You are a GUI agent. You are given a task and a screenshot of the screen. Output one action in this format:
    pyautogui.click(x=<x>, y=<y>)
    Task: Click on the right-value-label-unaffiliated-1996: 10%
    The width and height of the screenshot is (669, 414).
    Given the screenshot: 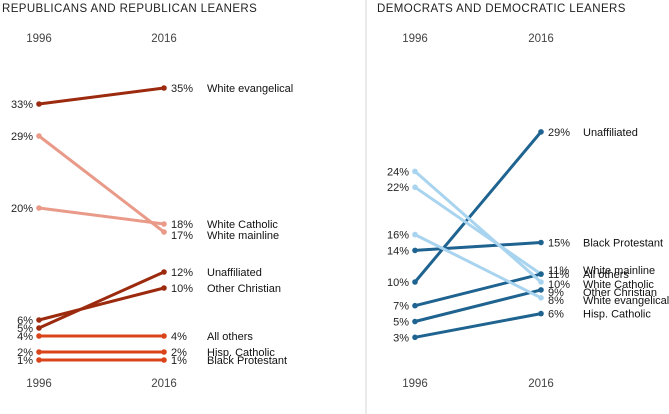 What is the action you would take?
    pyautogui.click(x=398, y=283)
    